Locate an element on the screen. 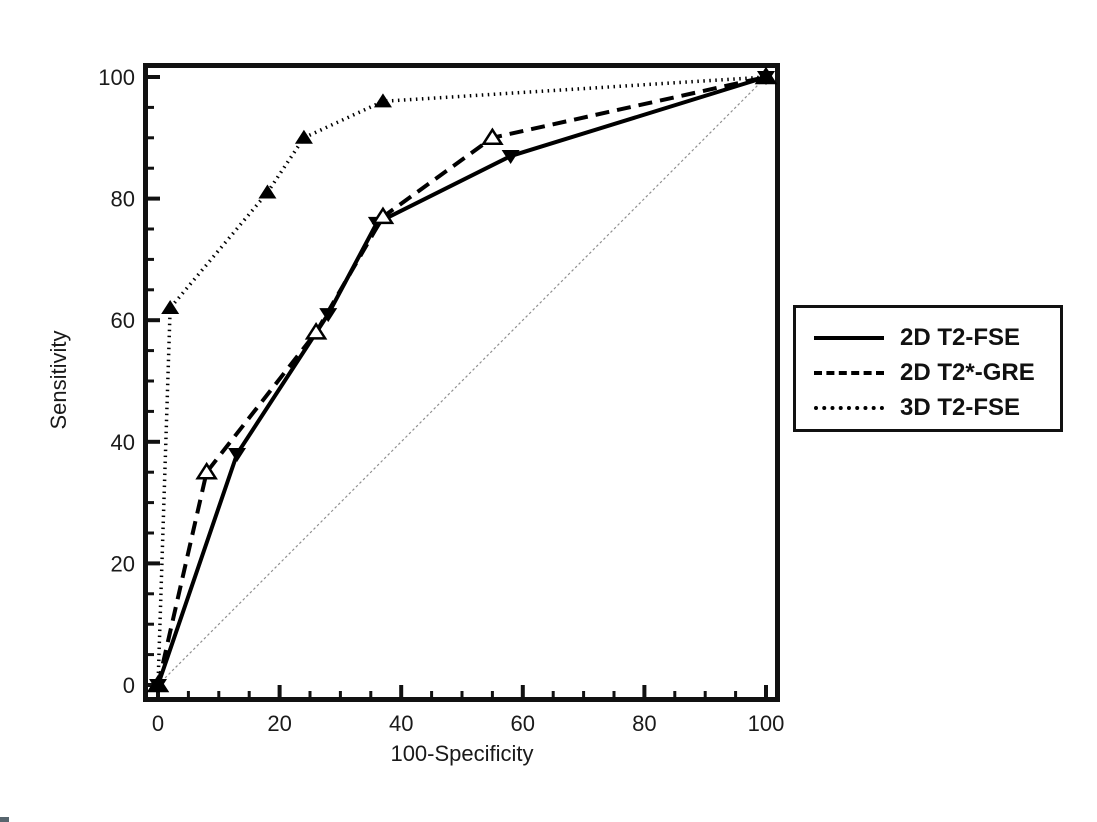 The height and width of the screenshot is (822, 1097). y-tick-label: 80 is located at coordinates (123, 199).